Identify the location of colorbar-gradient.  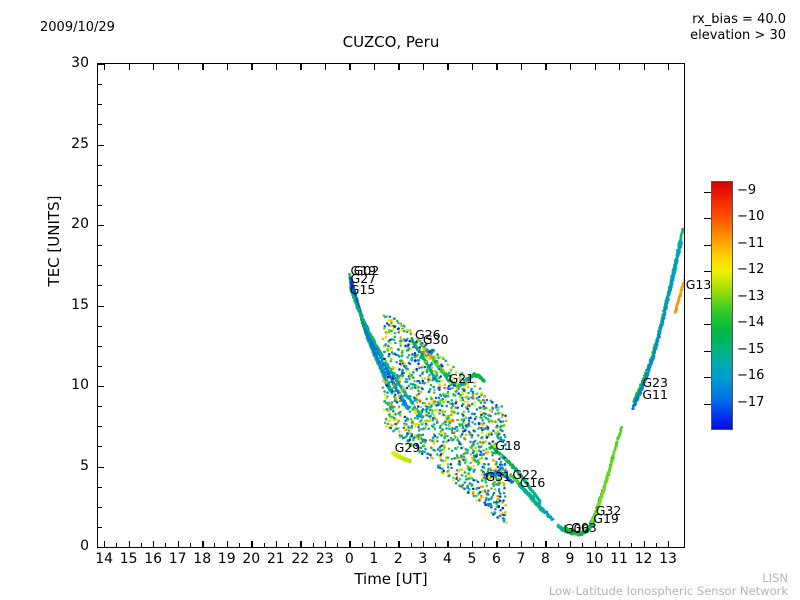
(722, 305).